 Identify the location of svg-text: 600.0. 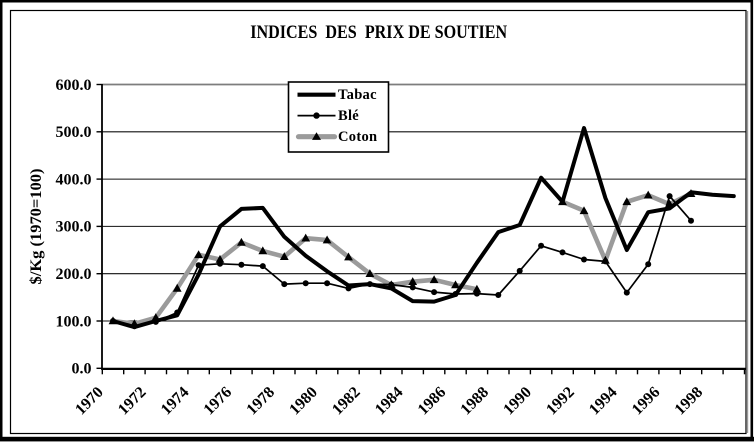
(74, 85).